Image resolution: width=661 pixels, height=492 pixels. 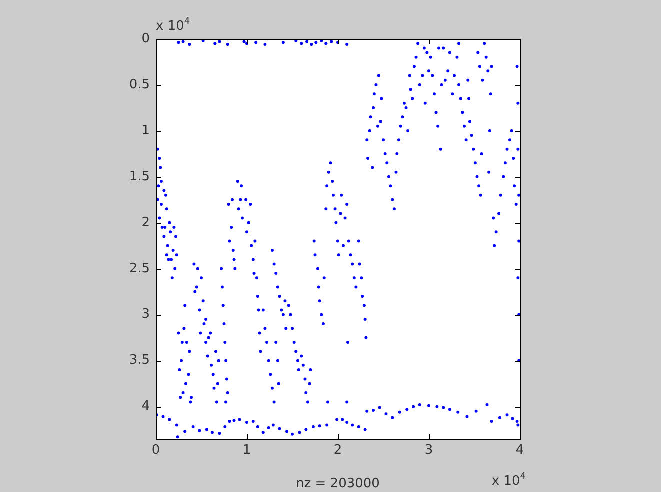 I want to click on x-tick-label: 3, so click(x=429, y=450).